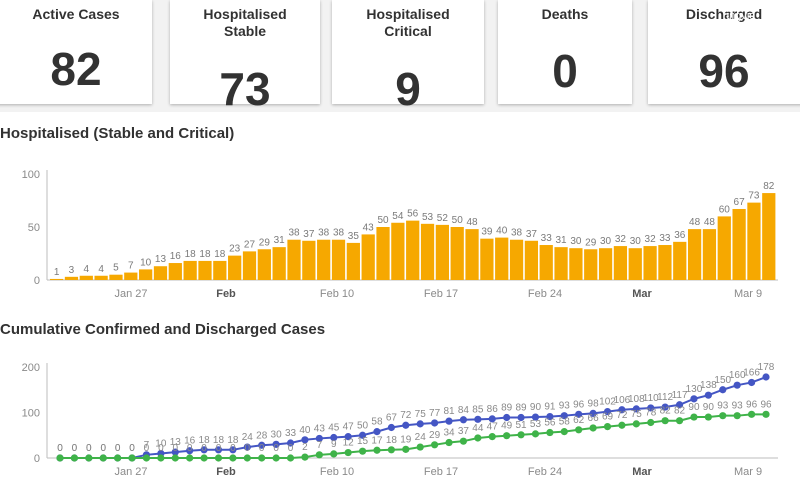  What do you see at coordinates (565, 71) in the screenshot?
I see `deaths-value: 0` at bounding box center [565, 71].